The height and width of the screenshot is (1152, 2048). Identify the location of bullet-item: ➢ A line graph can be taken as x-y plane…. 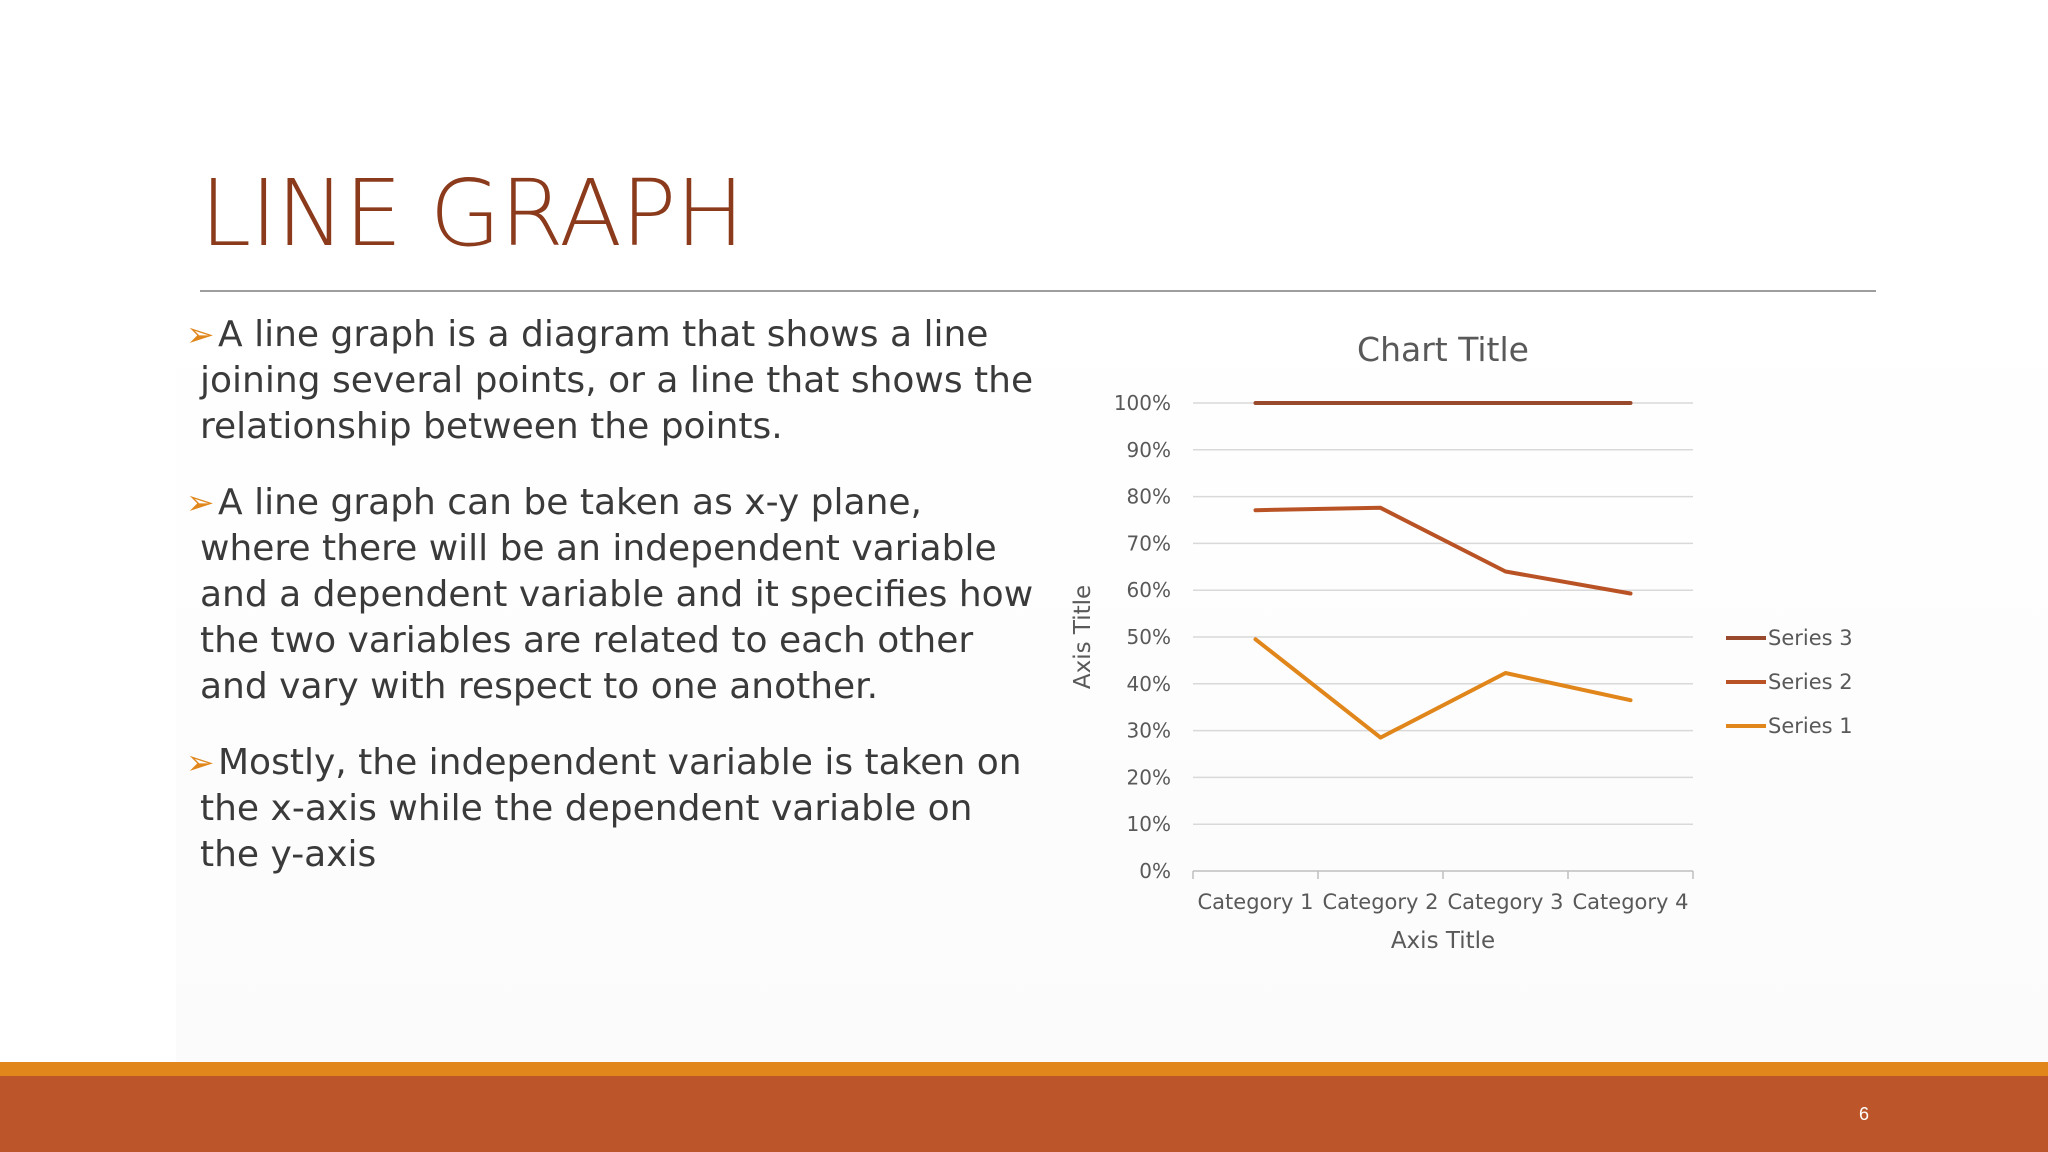
(609, 595).